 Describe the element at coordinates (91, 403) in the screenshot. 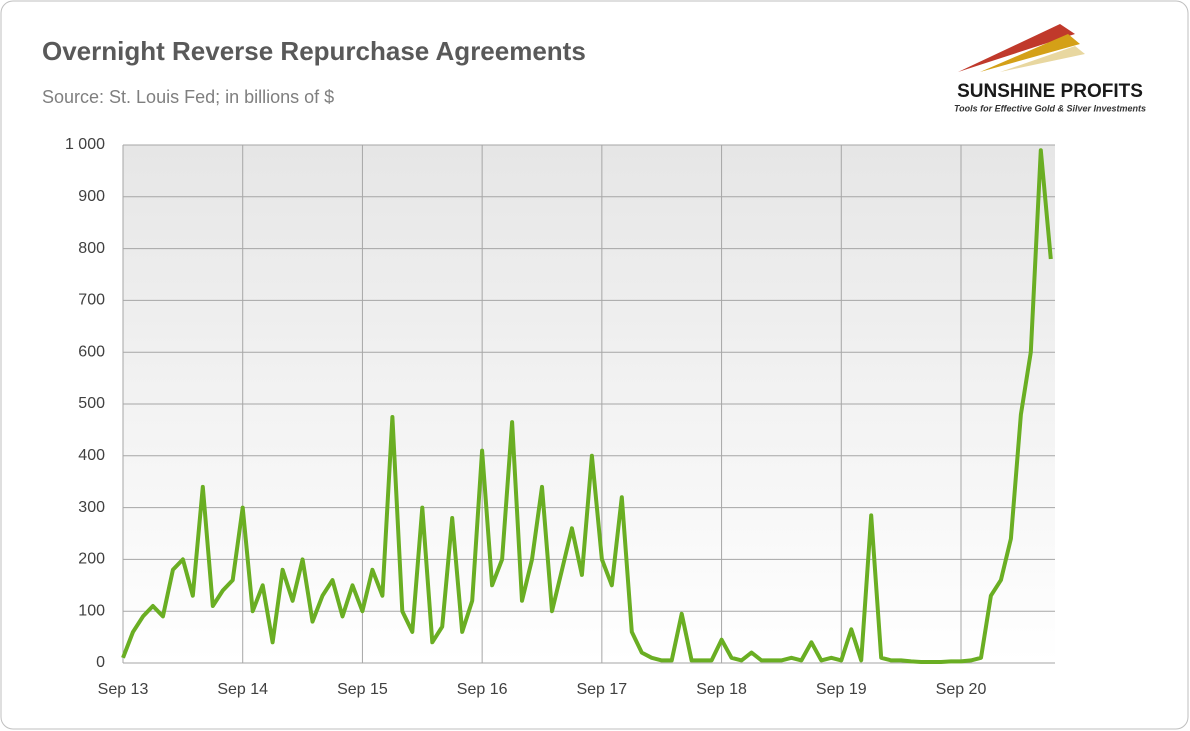

I see `y-tick-label: 500` at that location.